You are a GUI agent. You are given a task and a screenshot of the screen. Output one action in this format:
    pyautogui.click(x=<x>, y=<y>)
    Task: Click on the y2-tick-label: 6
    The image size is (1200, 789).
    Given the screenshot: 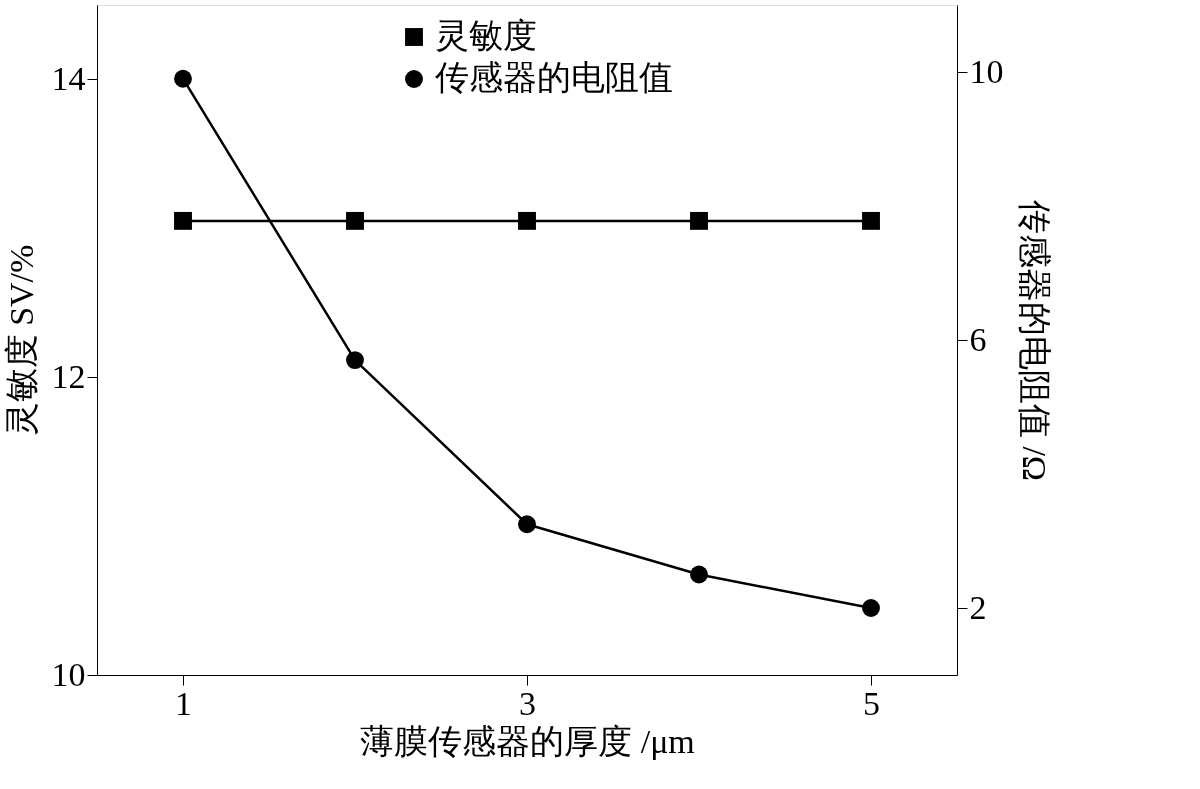 What is the action you would take?
    pyautogui.click(x=978, y=339)
    